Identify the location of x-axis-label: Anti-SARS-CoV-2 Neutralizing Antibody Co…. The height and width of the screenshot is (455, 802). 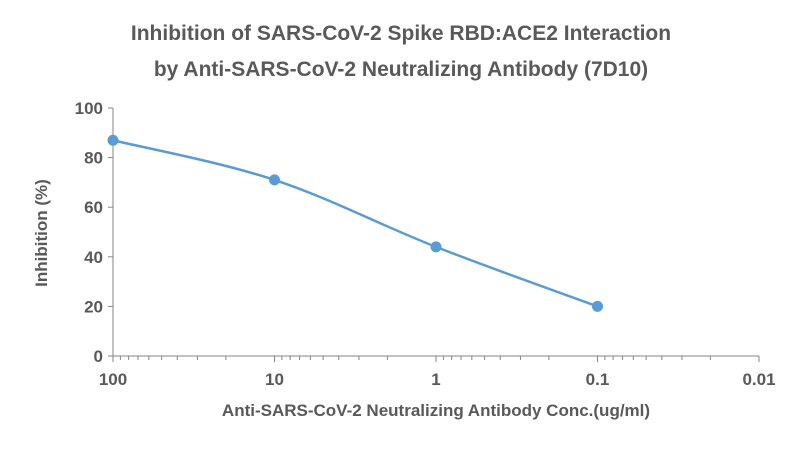
(436, 410).